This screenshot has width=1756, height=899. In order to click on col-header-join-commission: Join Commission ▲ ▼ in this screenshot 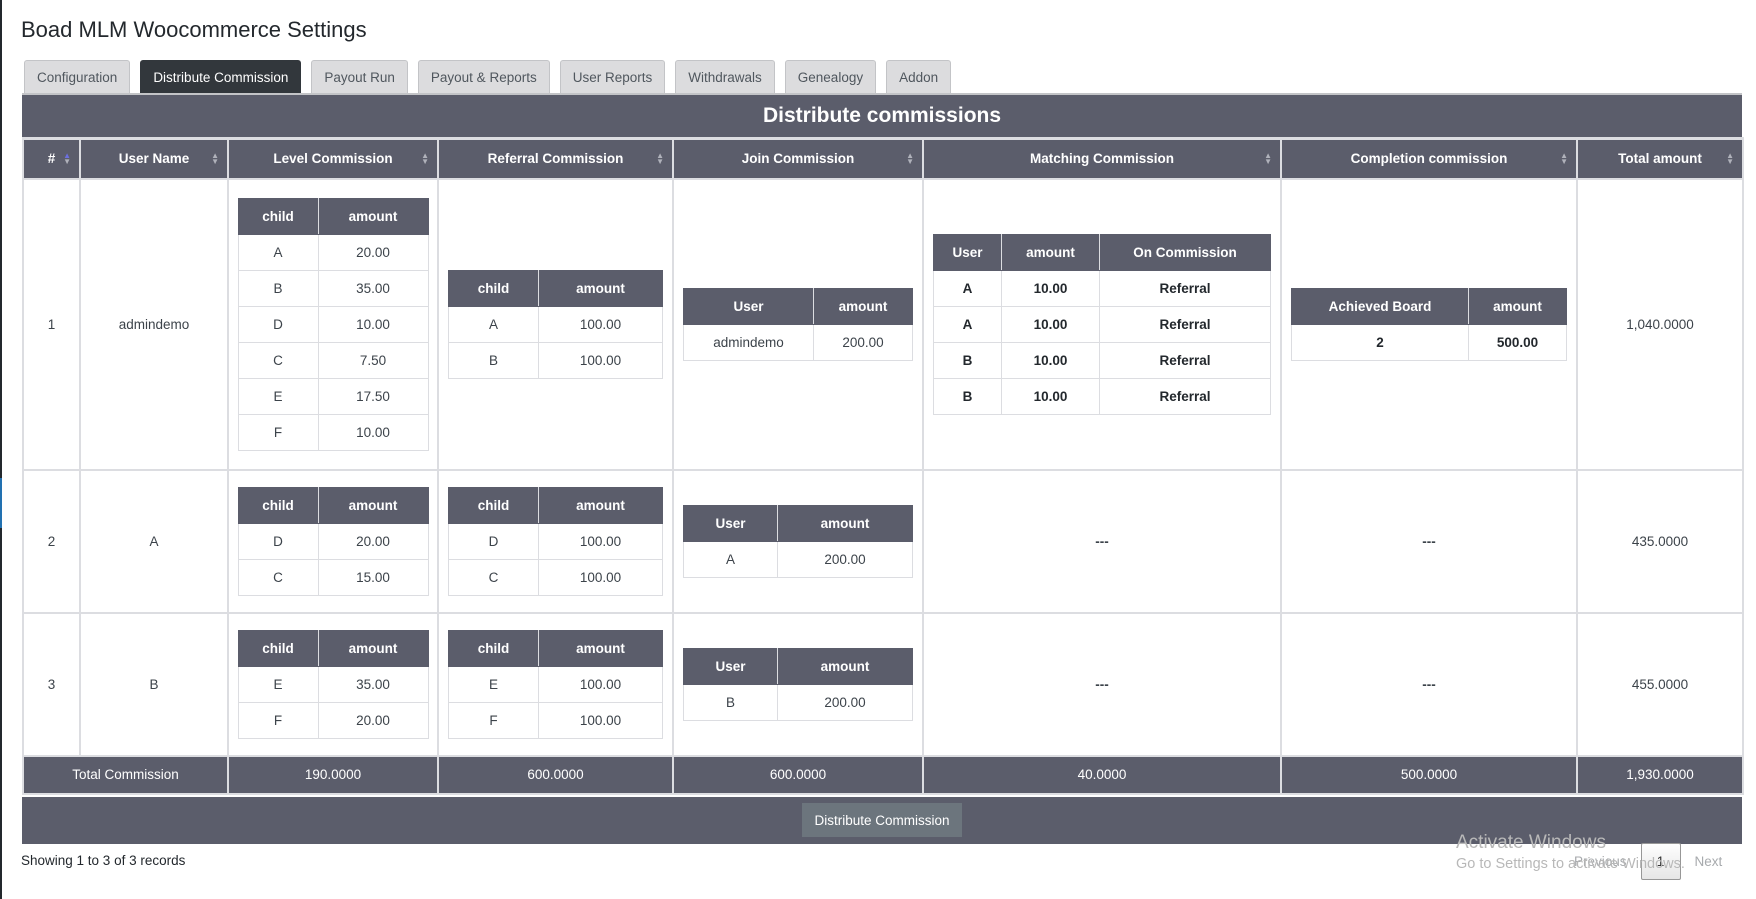, I will do `click(798, 158)`.